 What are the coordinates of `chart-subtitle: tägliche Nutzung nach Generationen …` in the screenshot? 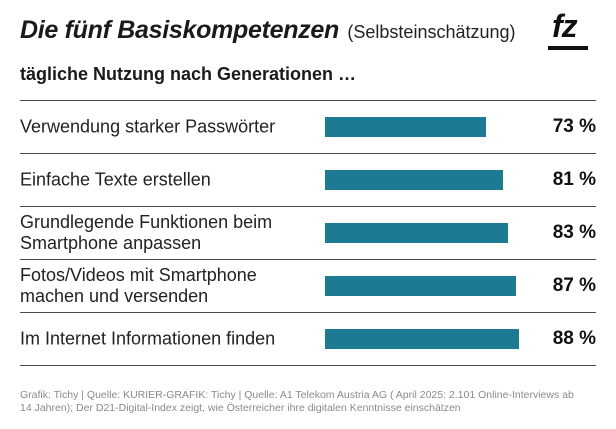 It's located at (188, 74).